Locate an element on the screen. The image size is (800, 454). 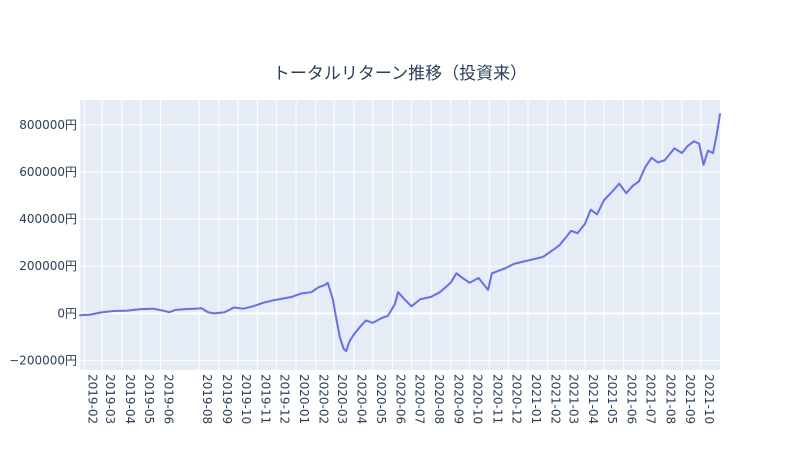
x-tick-label: 2021-02 is located at coordinates (556, 399).